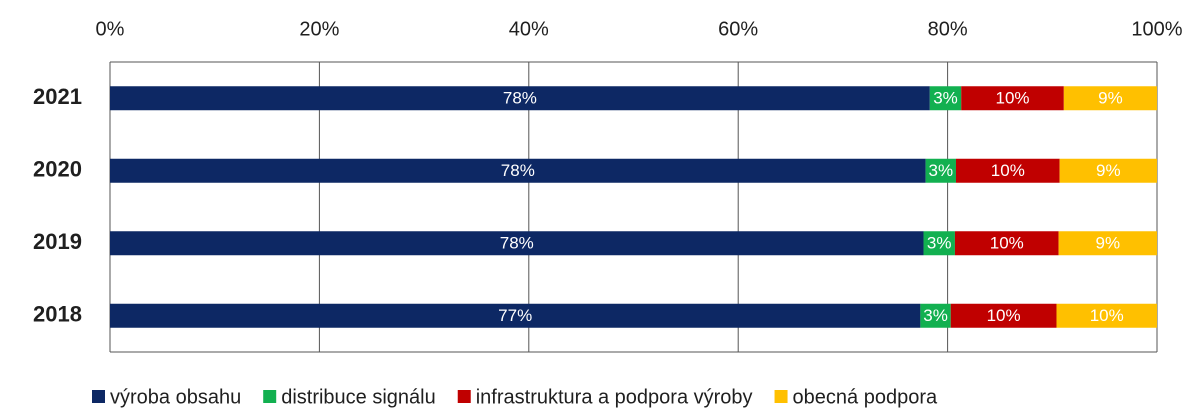 The image size is (1190, 408). I want to click on x-tick-label: 20%, so click(319, 29).